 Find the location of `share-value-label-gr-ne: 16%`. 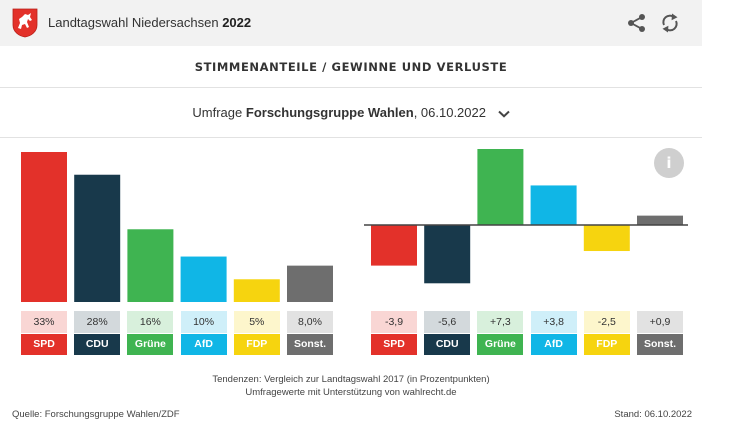

share-value-label-gr-ne: 16% is located at coordinates (150, 322).